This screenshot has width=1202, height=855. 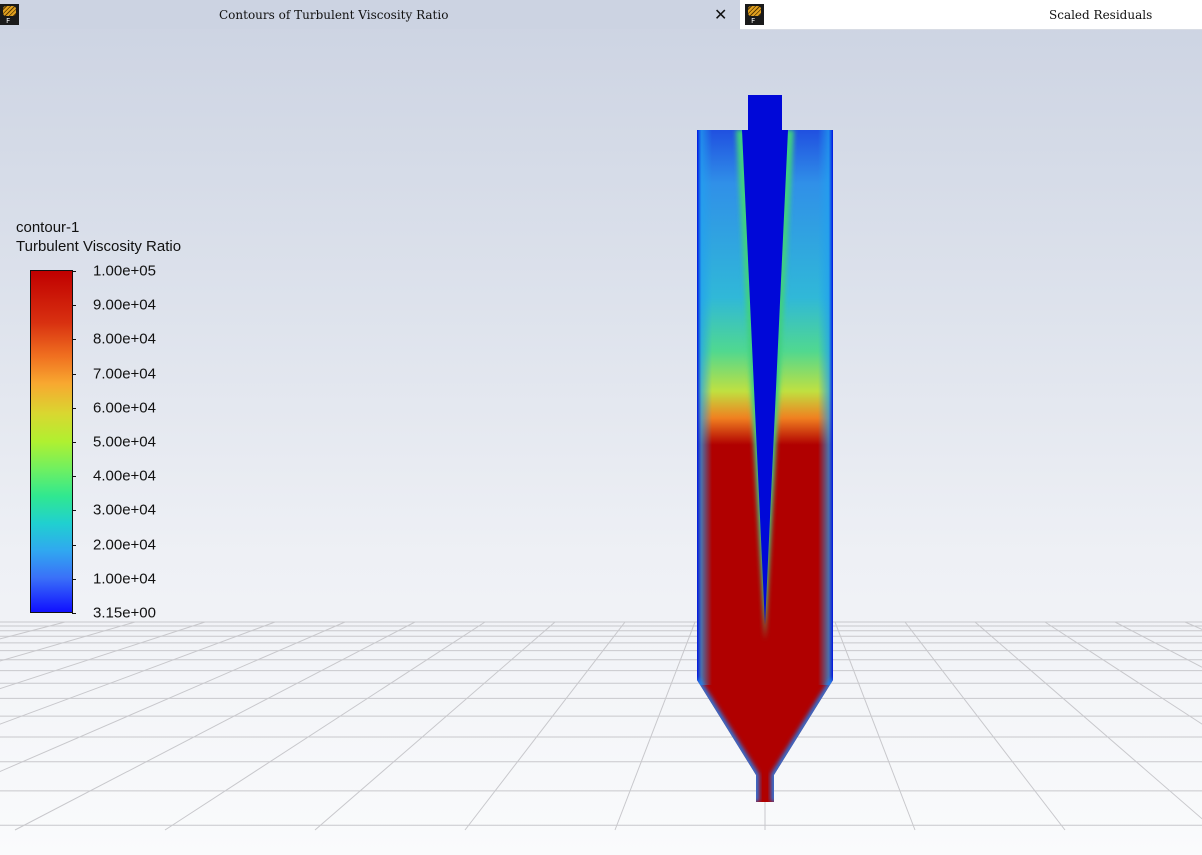 I want to click on colorbar-label: 6.00e+04, so click(x=124, y=408).